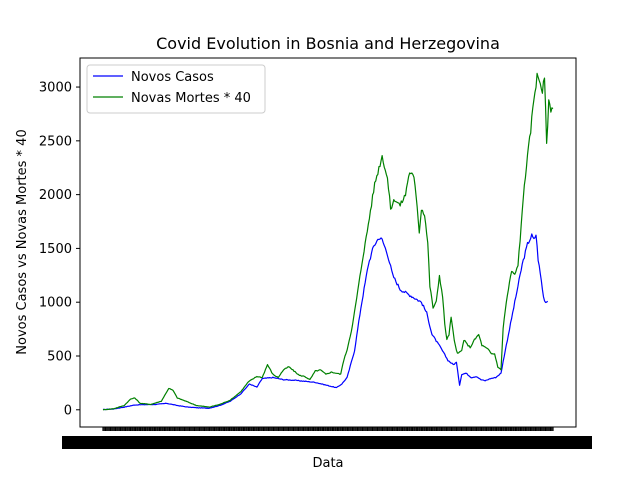  I want to click on legend-box, so click(176, 89).